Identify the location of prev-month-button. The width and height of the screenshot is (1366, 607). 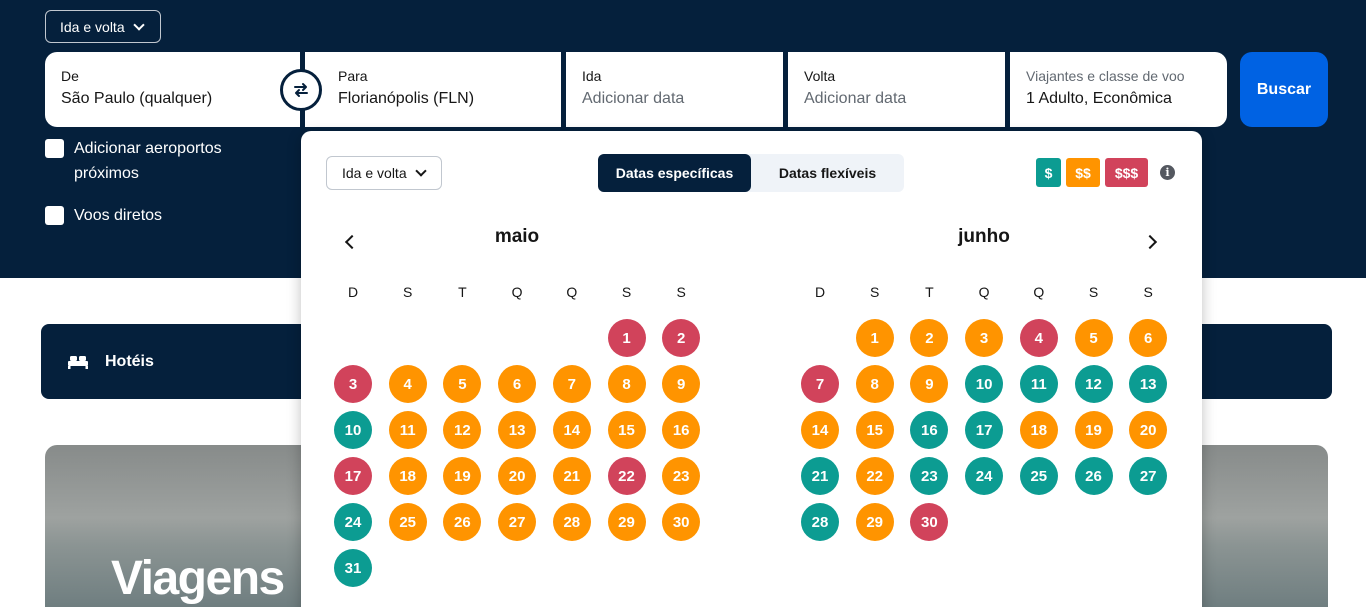
(350, 242).